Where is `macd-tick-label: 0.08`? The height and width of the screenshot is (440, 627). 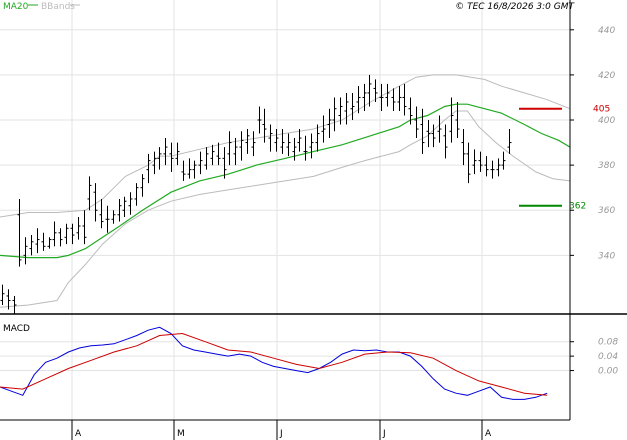 macd-tick-label: 0.08 is located at coordinates (608, 343).